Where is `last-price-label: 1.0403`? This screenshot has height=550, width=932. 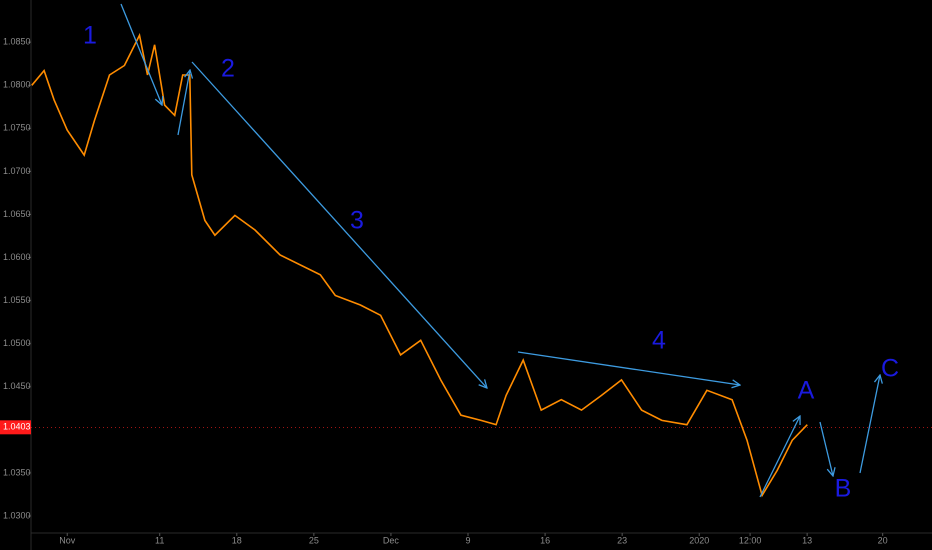 last-price-label: 1.0403 is located at coordinates (17, 427).